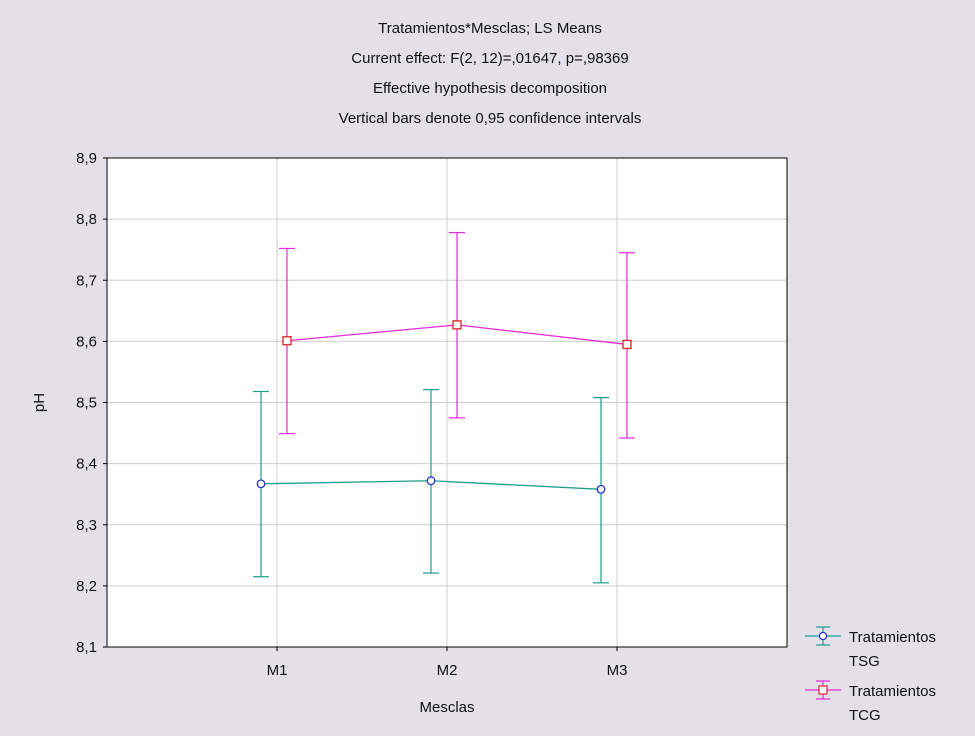 The height and width of the screenshot is (736, 975). What do you see at coordinates (864, 661) in the screenshot?
I see `legend-label: TSG` at bounding box center [864, 661].